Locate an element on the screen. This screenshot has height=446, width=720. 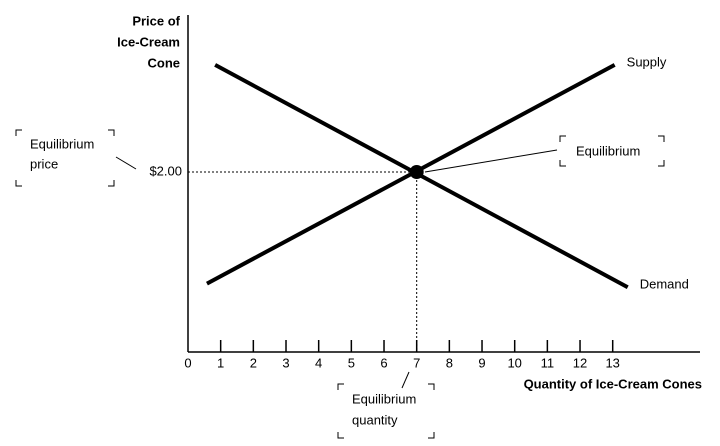
annotation: price is located at coordinates (44, 163).